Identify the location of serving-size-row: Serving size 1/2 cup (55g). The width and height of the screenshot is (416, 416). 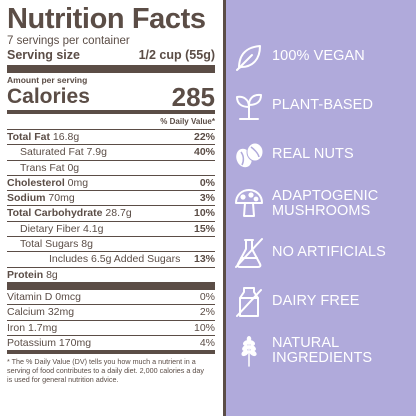
(111, 55).